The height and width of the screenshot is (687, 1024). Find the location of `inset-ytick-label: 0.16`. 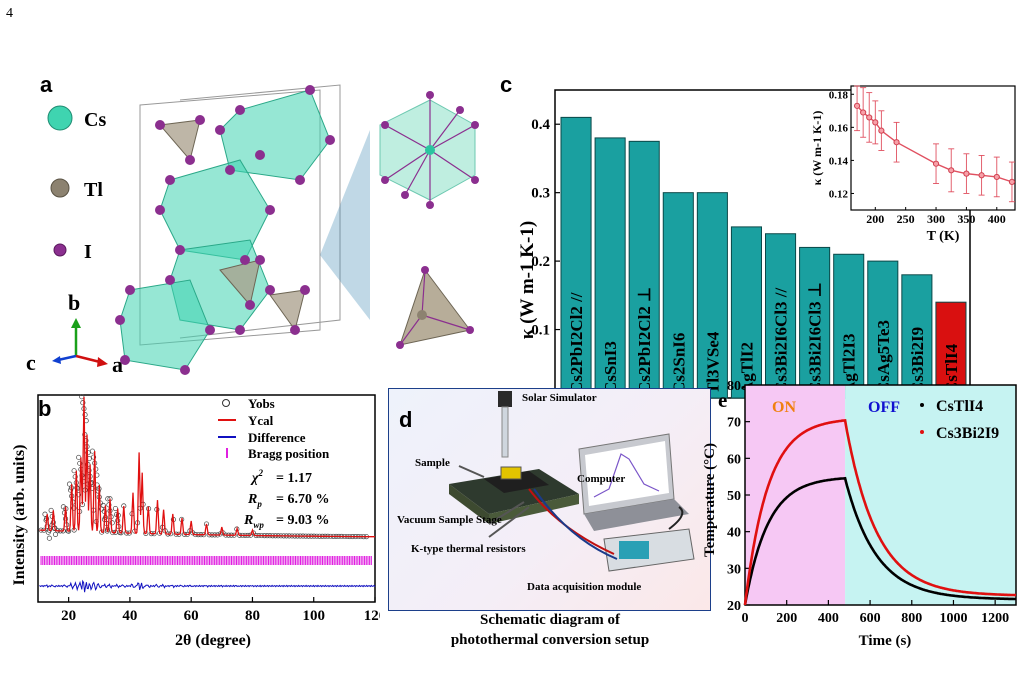

inset-ytick-label: 0.16 is located at coordinates (839, 128).